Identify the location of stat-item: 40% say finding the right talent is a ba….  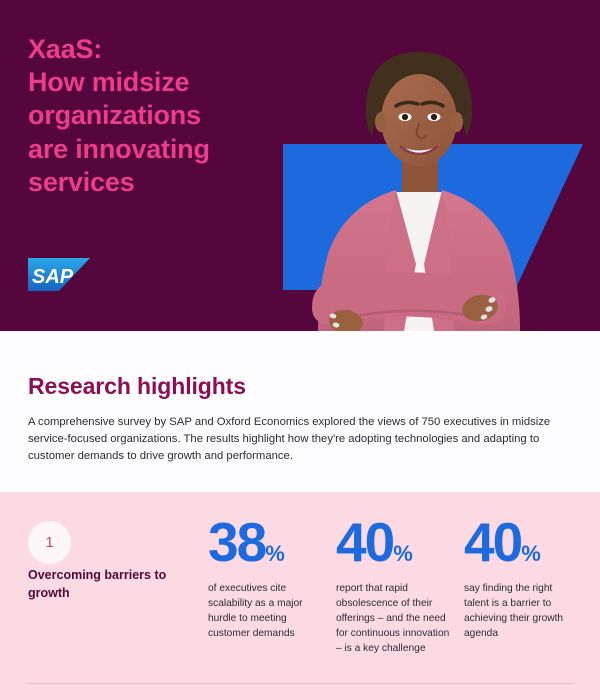
(526, 585).